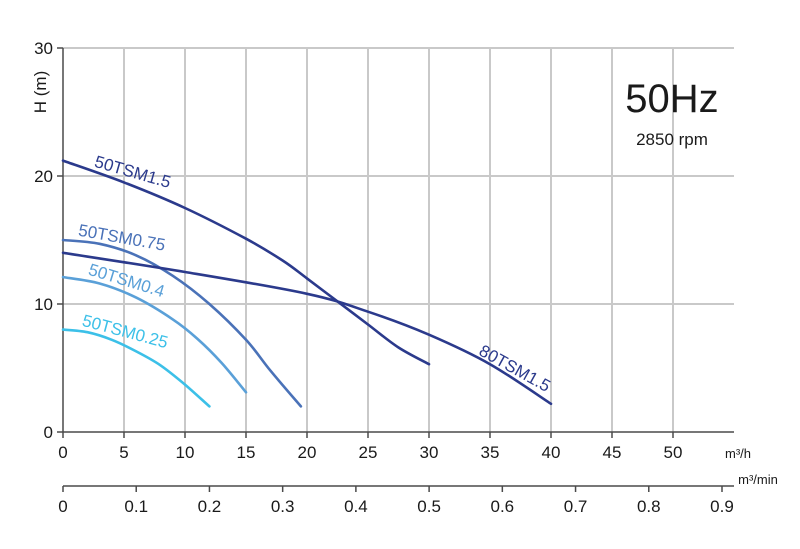  I want to click on x2-tick-label: 0.3, so click(283, 506).